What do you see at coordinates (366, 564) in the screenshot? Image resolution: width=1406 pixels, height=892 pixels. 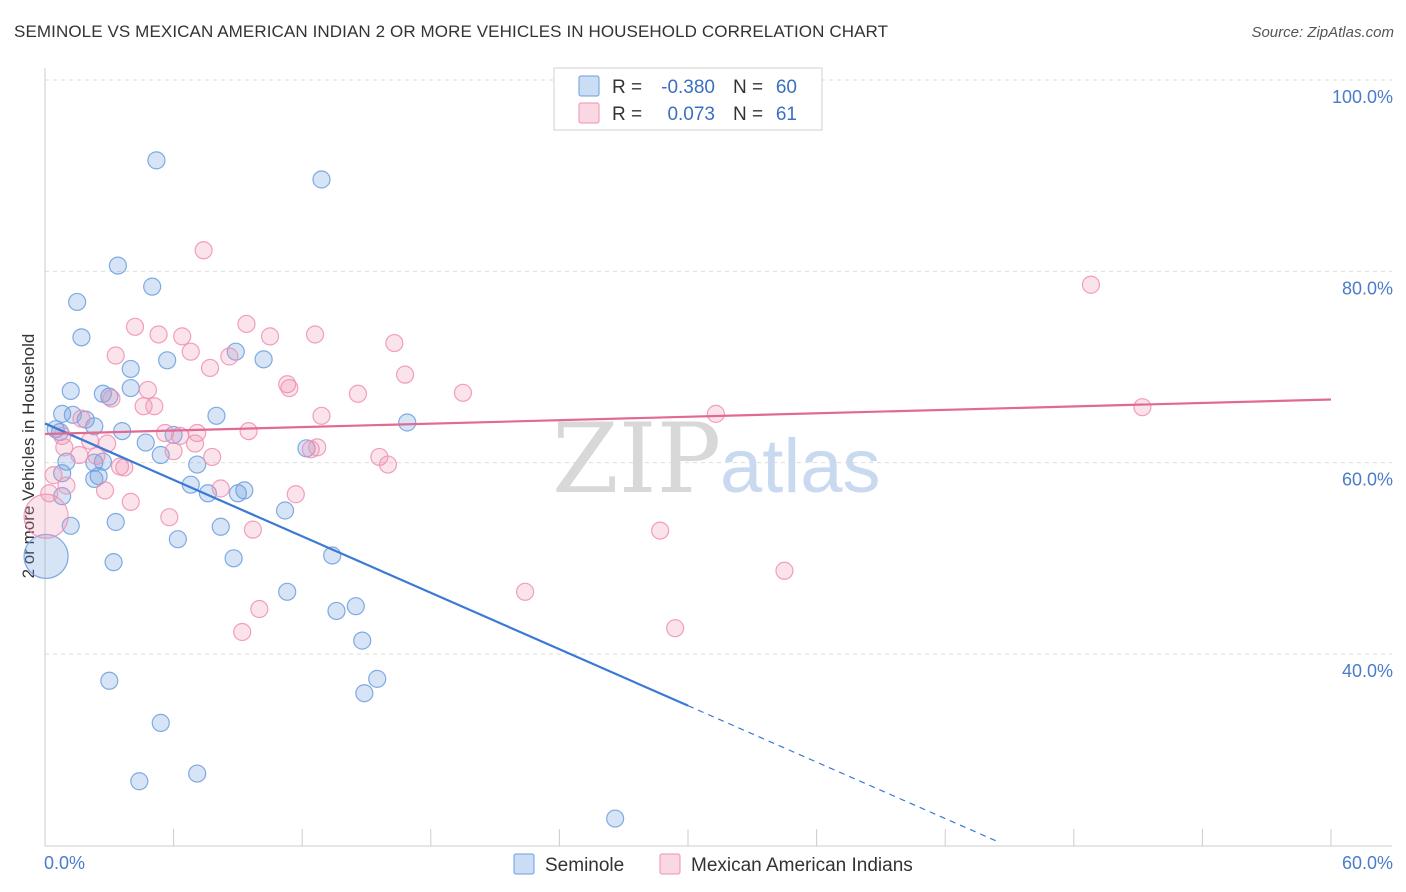 I see `trend-line-seminole` at bounding box center [366, 564].